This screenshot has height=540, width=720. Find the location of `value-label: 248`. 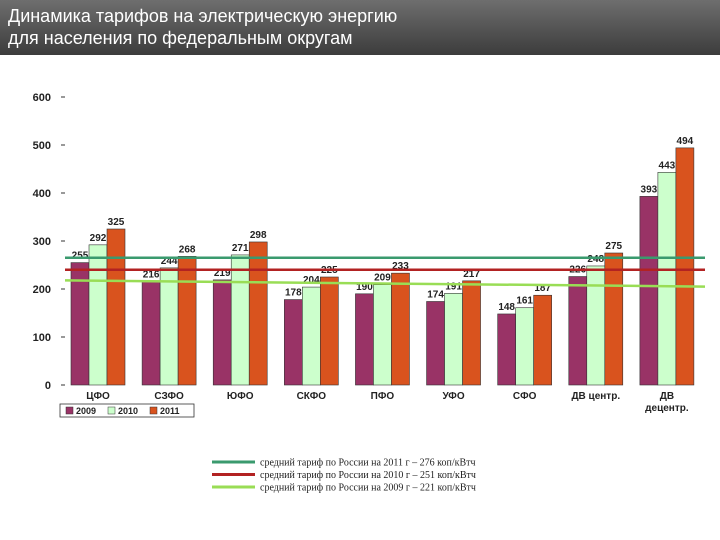

value-label: 248 is located at coordinates (595, 259).